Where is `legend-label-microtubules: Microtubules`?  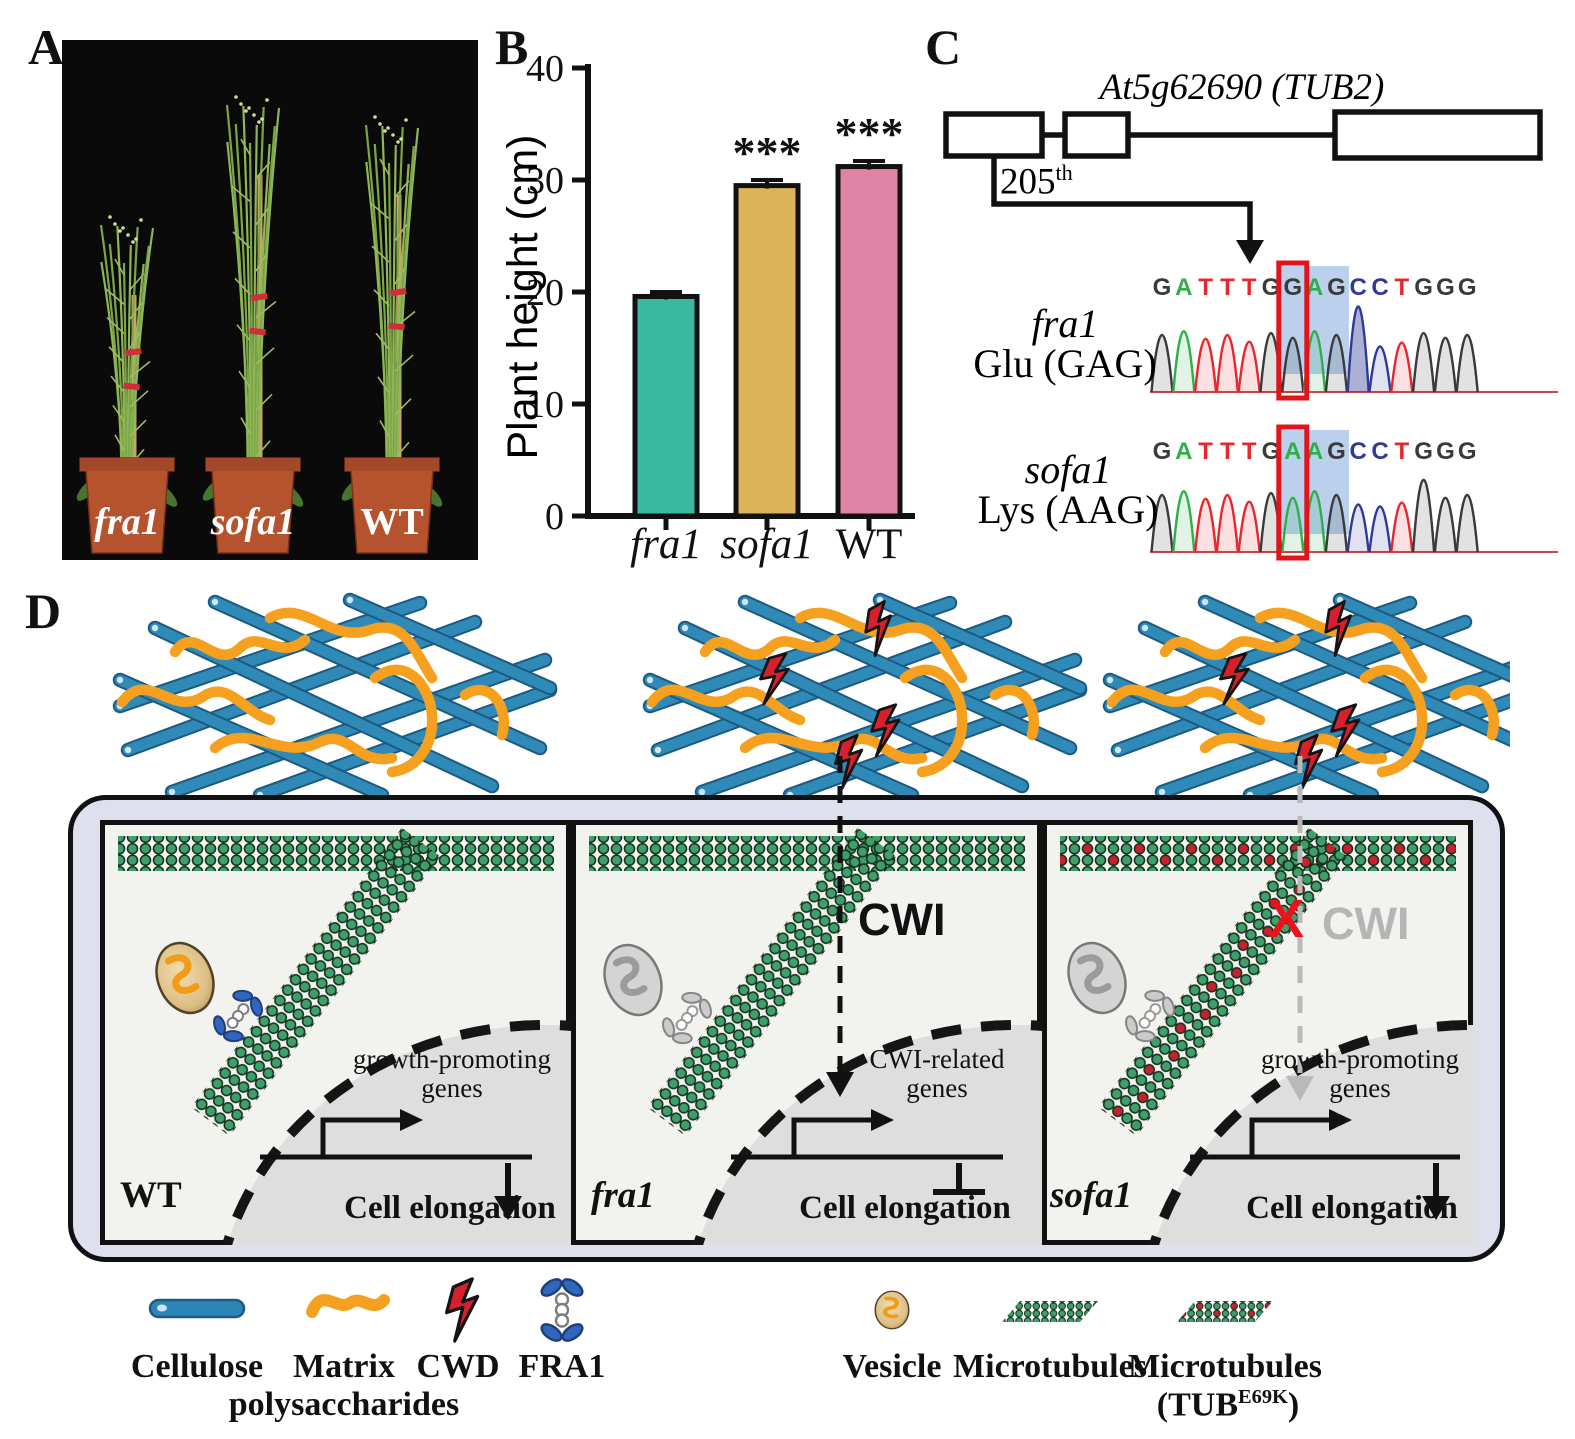
legend-label-microtubules: Microtubules is located at coordinates (1050, 1366).